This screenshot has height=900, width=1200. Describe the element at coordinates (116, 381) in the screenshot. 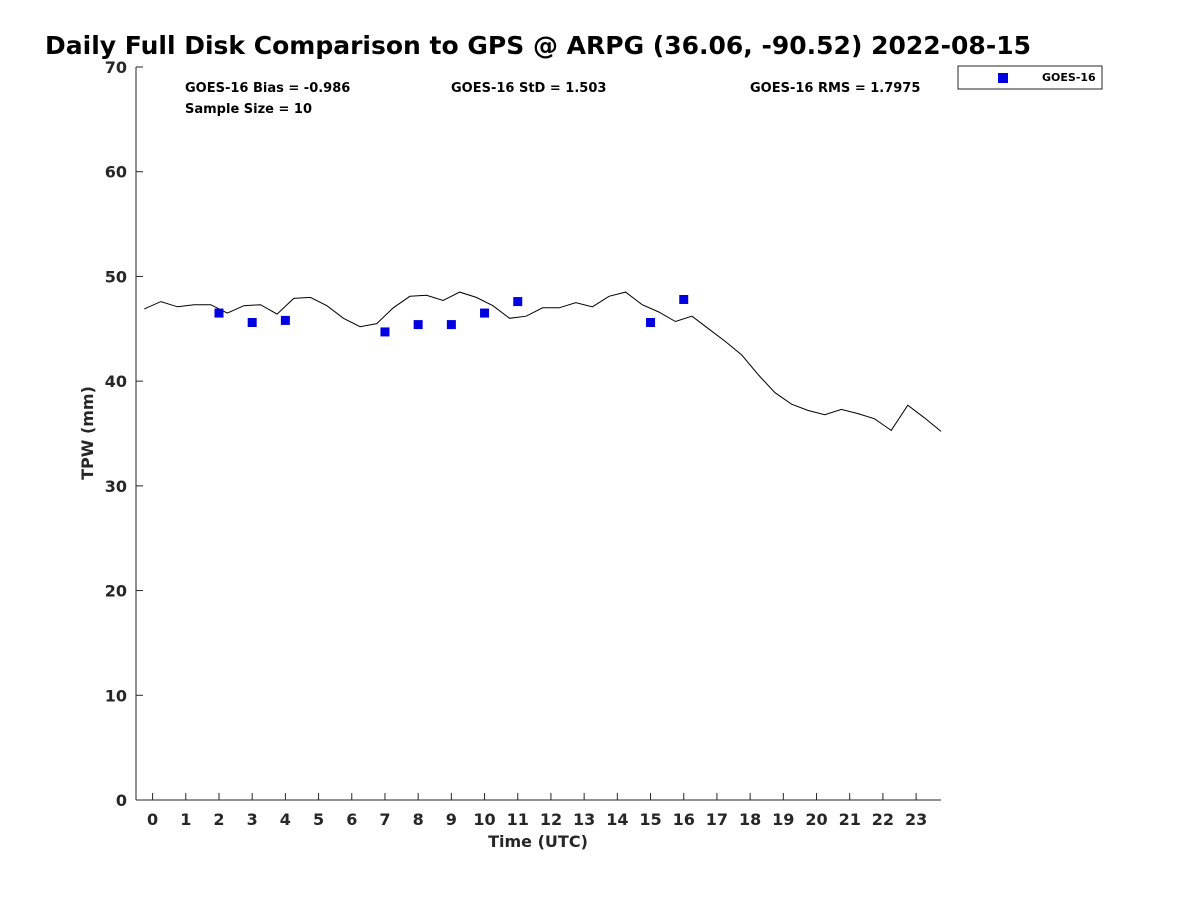

I see `y-tick-label: 40` at that location.